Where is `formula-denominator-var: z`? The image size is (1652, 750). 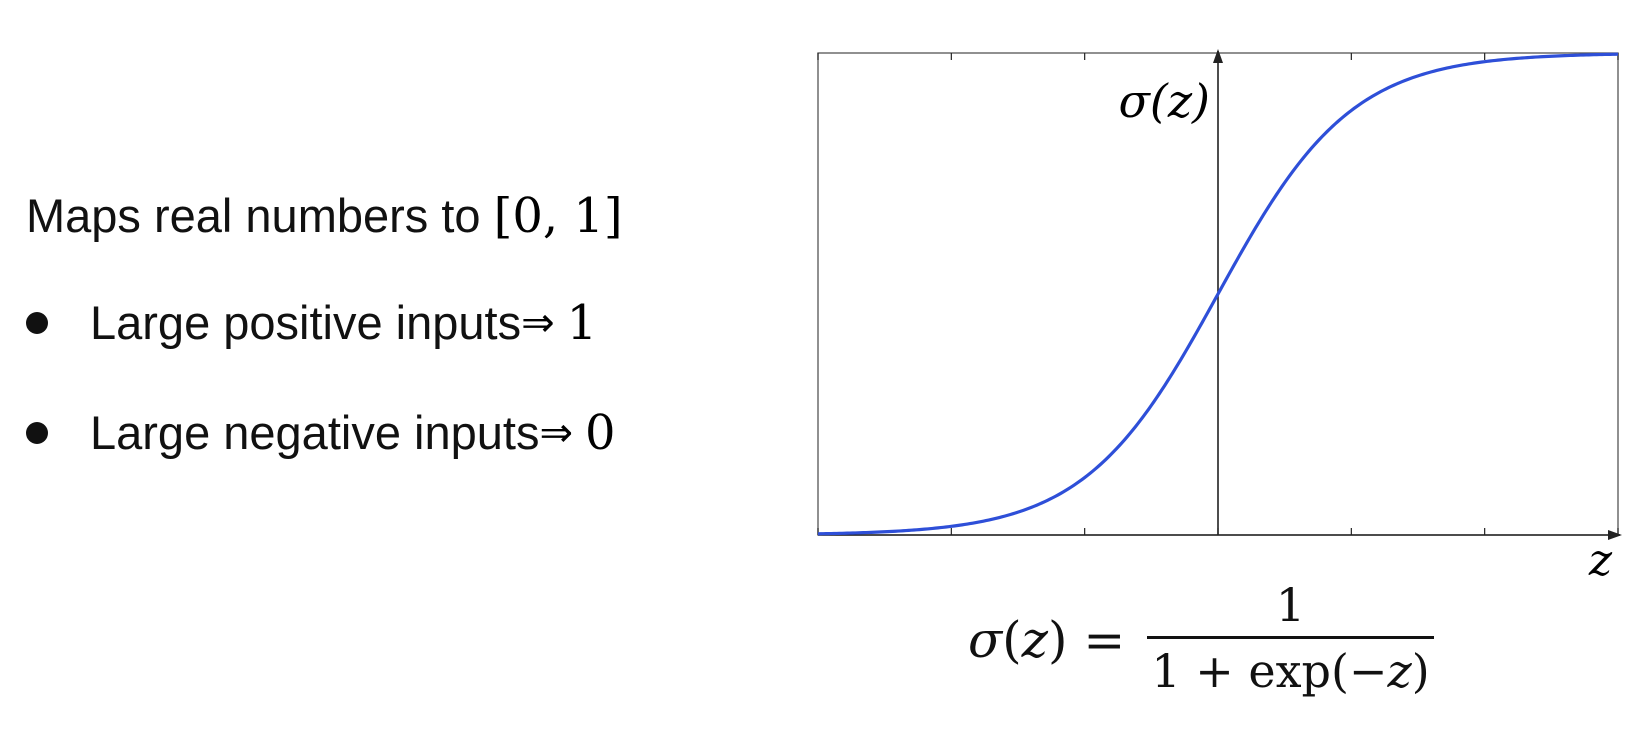 formula-denominator-var: z is located at coordinates (1399, 671).